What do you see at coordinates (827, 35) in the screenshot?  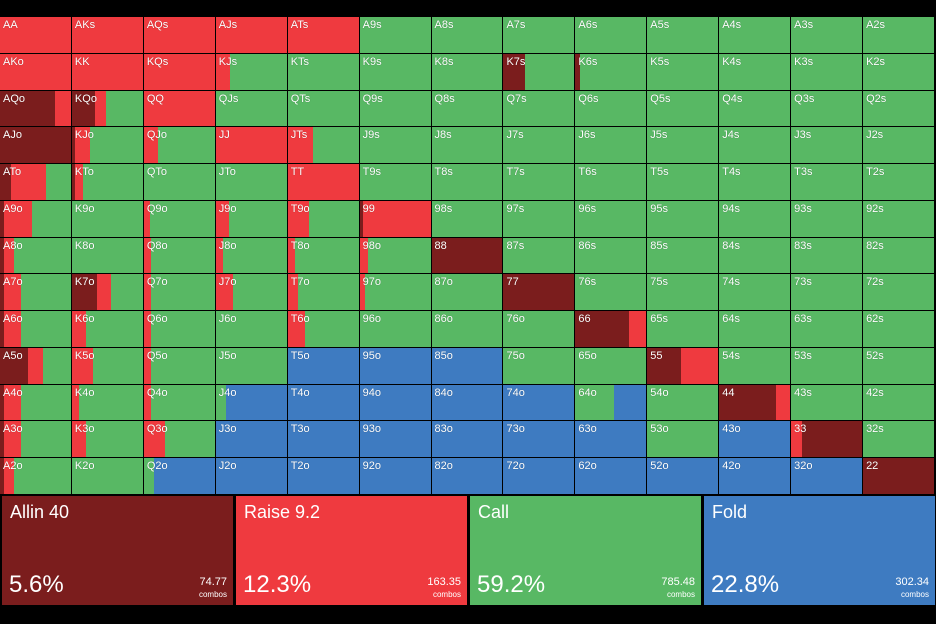 I see `hand-cell: A3s` at bounding box center [827, 35].